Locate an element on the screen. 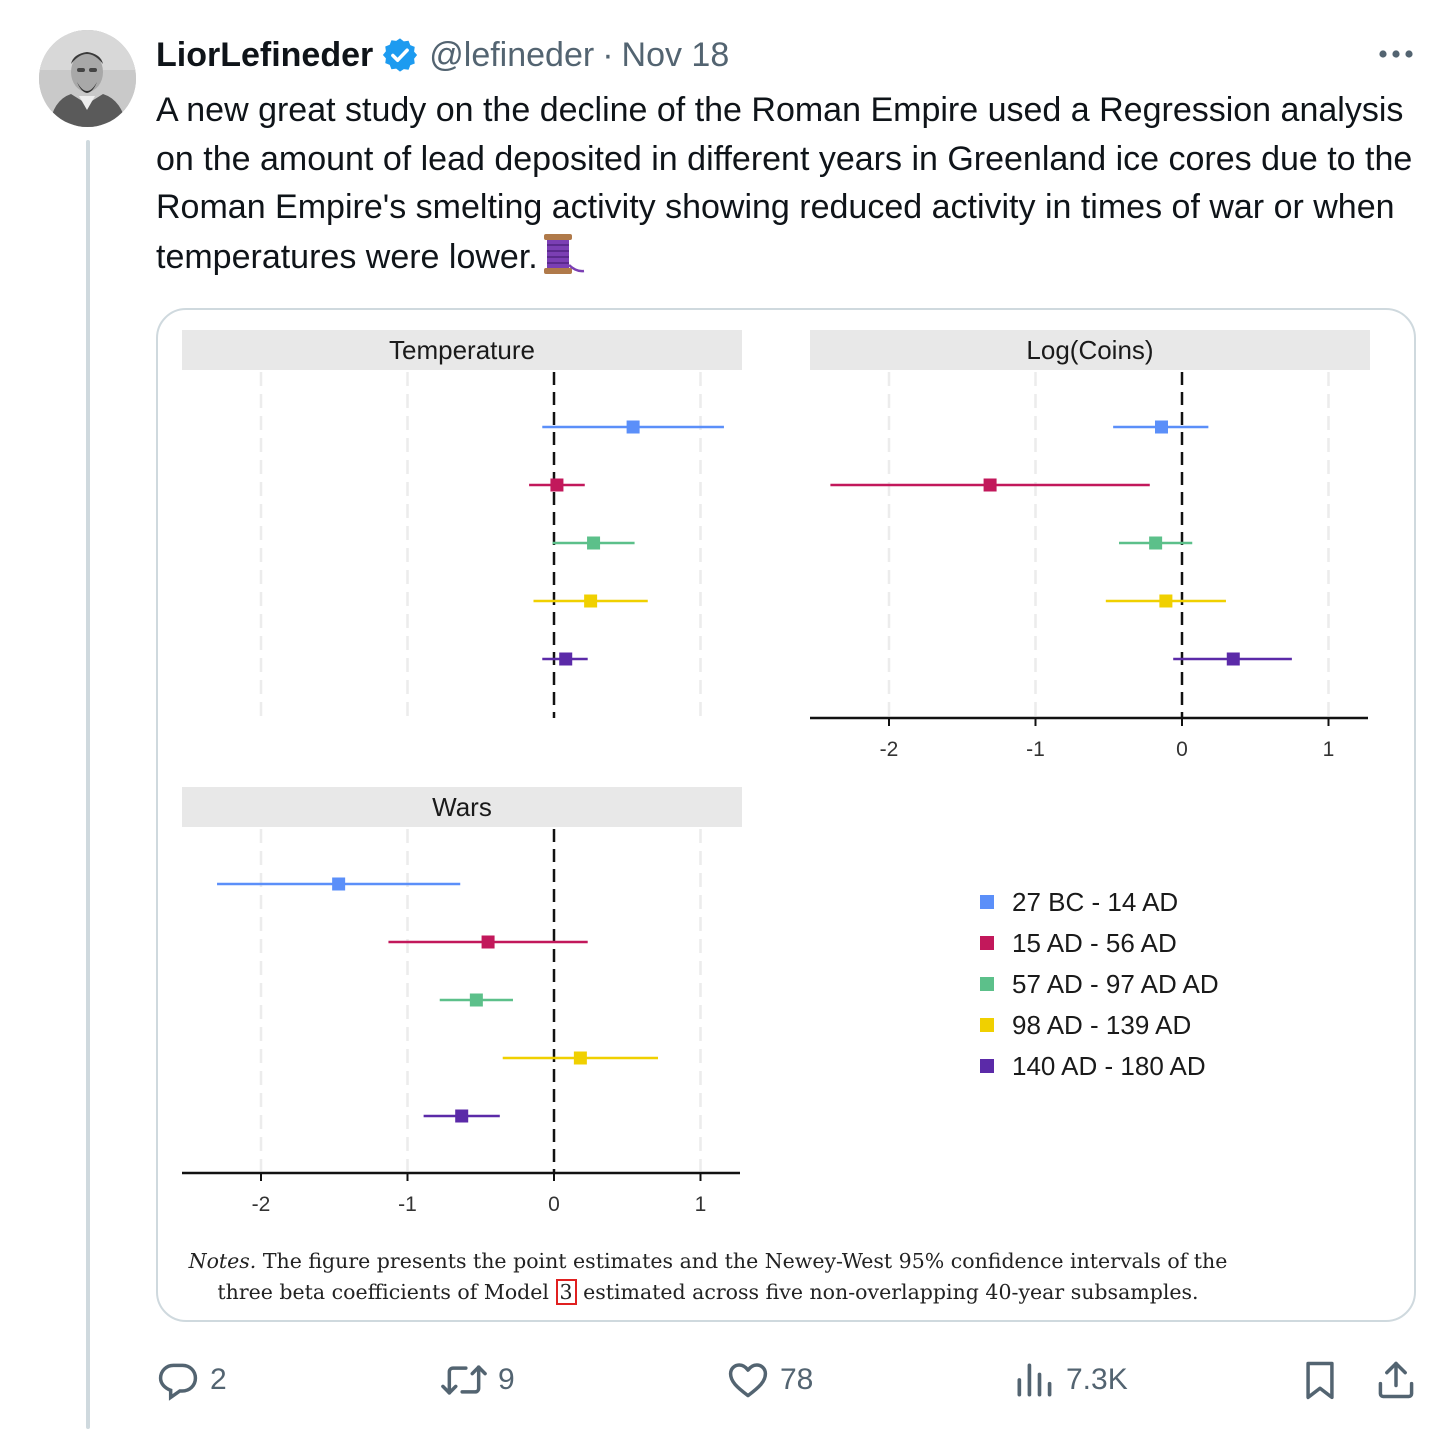 The width and height of the screenshot is (1456, 1429). bookmark-icon is located at coordinates (1320, 1380).